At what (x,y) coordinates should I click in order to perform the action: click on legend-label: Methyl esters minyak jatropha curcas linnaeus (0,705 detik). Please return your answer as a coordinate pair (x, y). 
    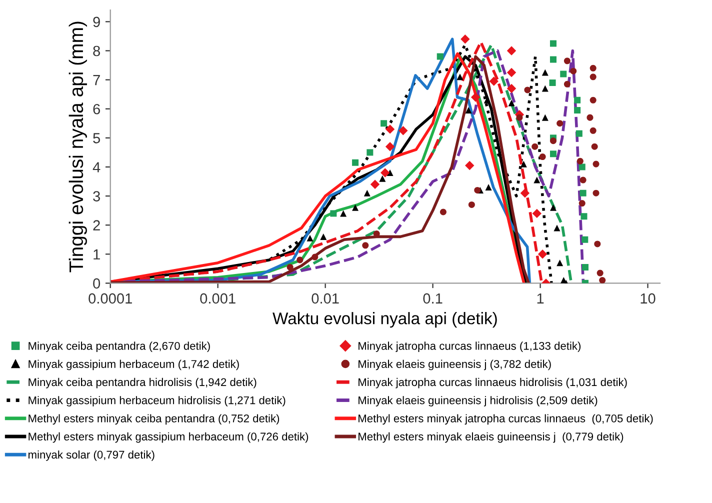
    Looking at the image, I should click on (505, 419).